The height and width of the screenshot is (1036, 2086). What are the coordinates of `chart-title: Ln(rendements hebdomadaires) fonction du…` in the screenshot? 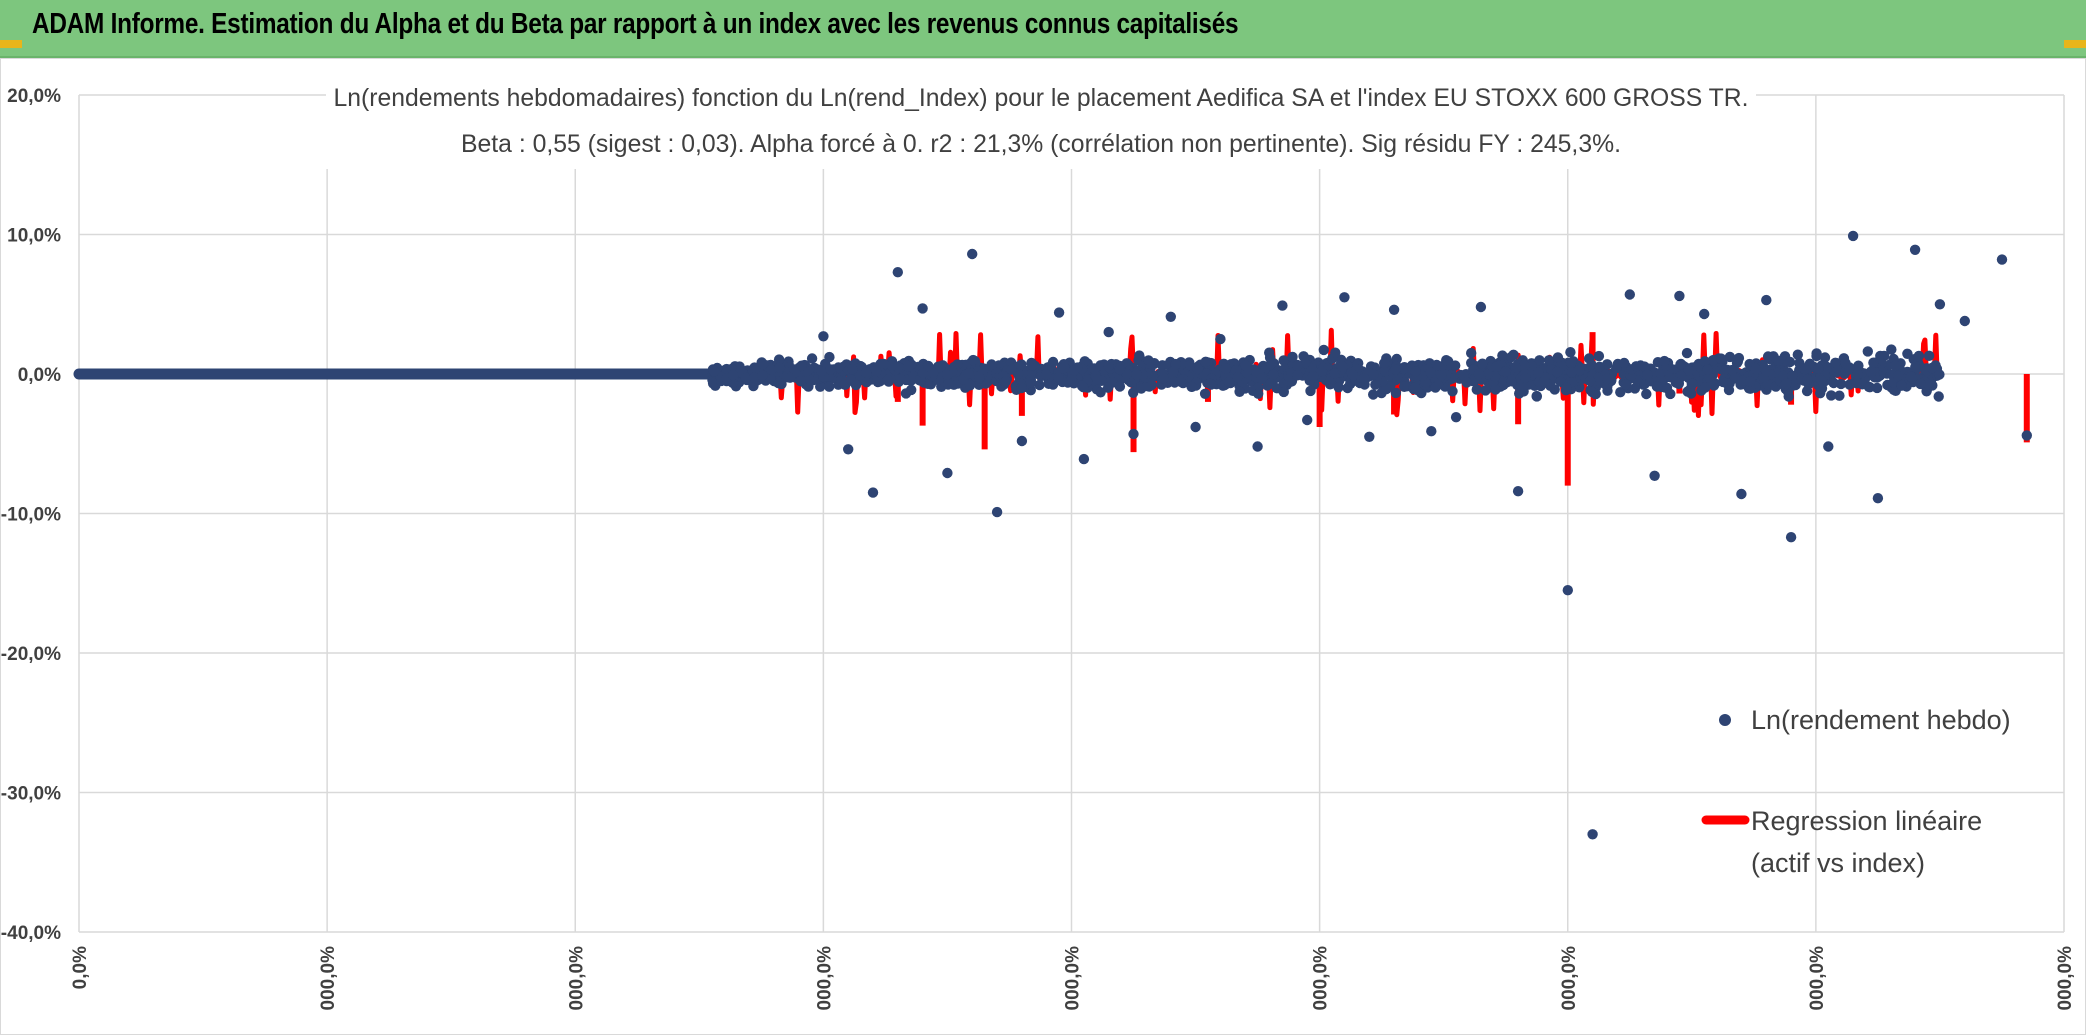 It's located at (1041, 98).